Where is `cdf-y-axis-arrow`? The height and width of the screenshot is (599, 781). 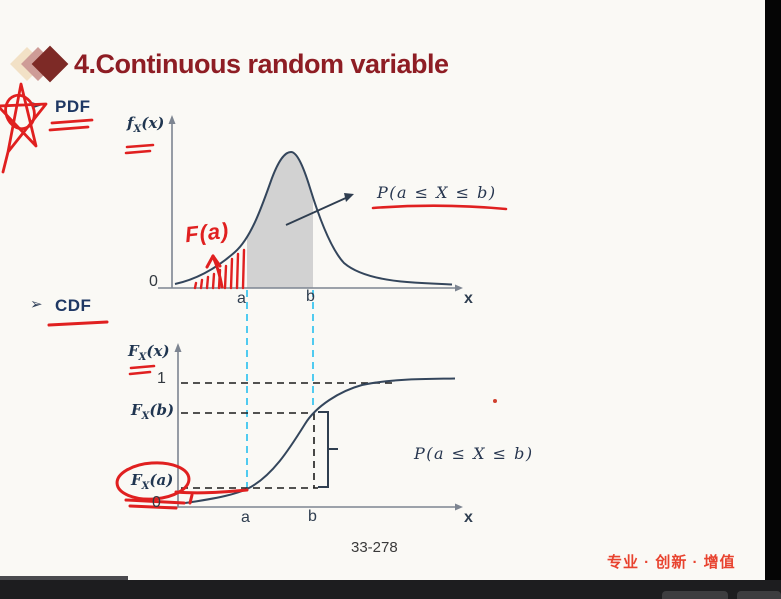 cdf-y-axis-arrow is located at coordinates (178, 347).